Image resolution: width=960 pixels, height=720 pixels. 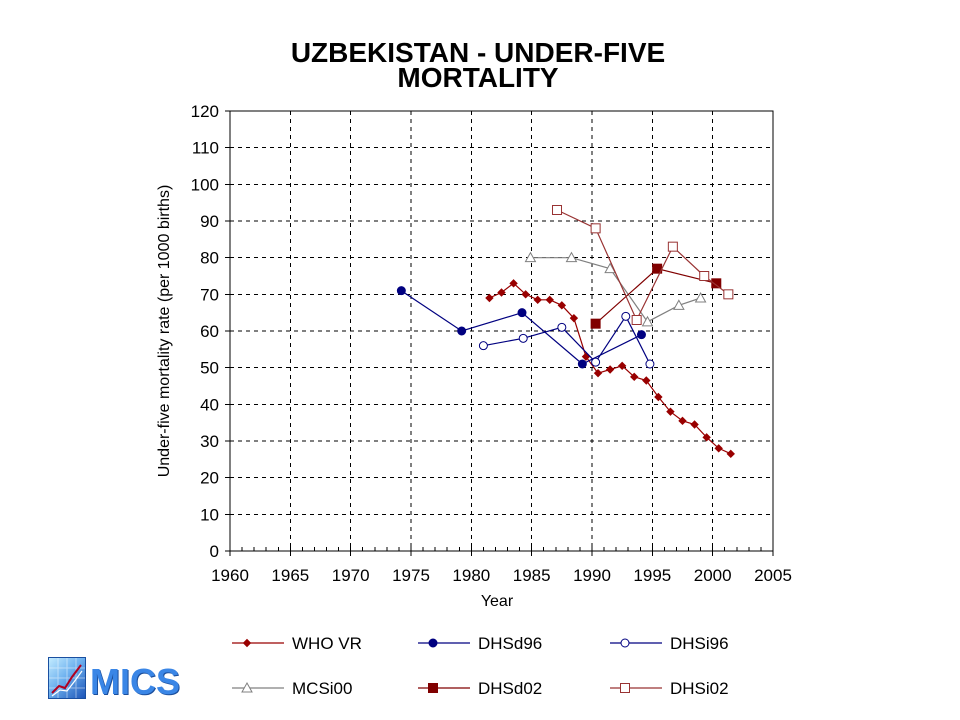 What do you see at coordinates (699, 643) in the screenshot?
I see `legend-label-dhsi96: DHSi96` at bounding box center [699, 643].